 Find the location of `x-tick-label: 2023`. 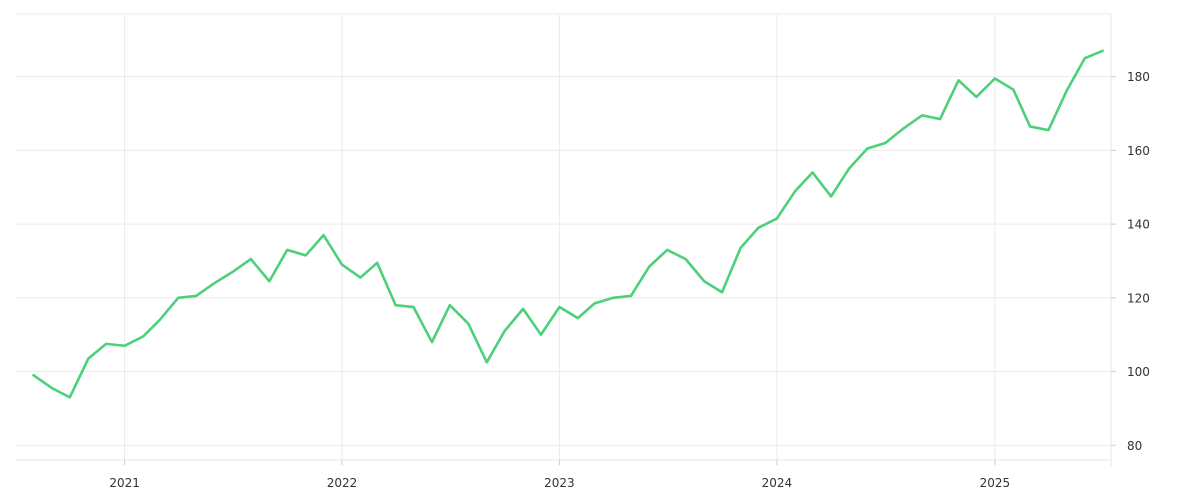

x-tick-label: 2023 is located at coordinates (559, 483).